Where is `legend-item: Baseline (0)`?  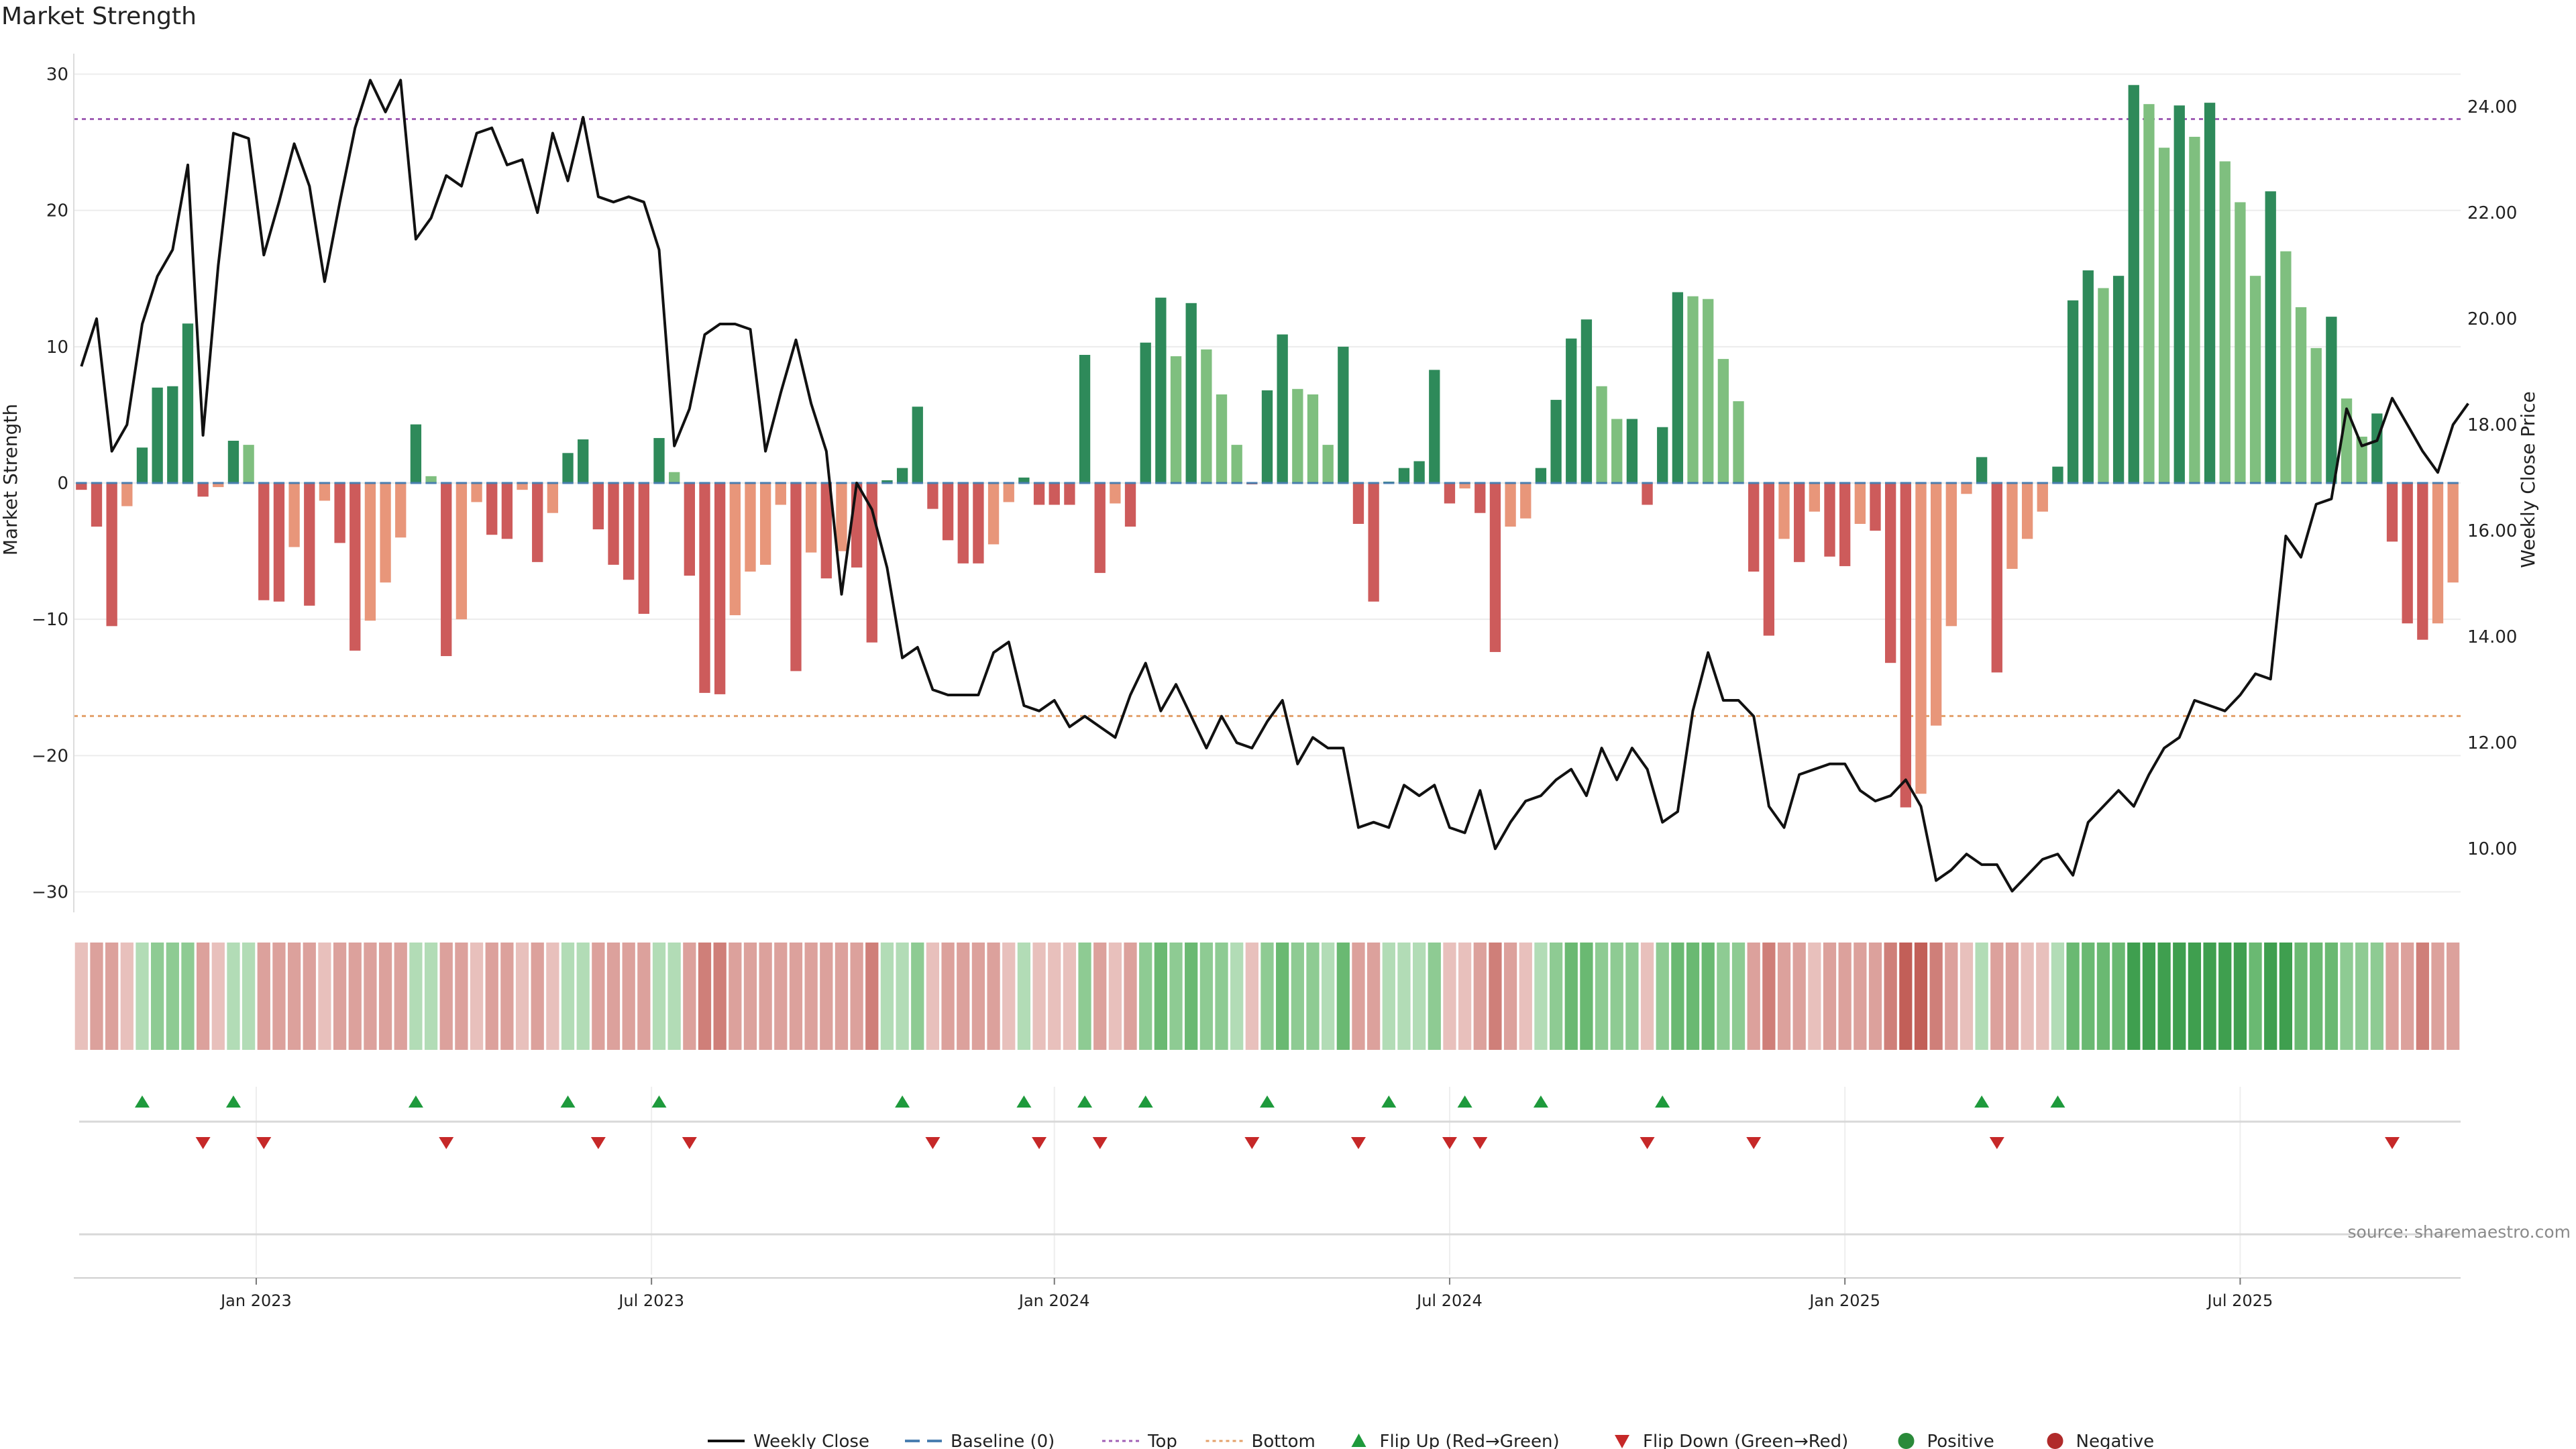 legend-item: Baseline (0) is located at coordinates (980, 1440).